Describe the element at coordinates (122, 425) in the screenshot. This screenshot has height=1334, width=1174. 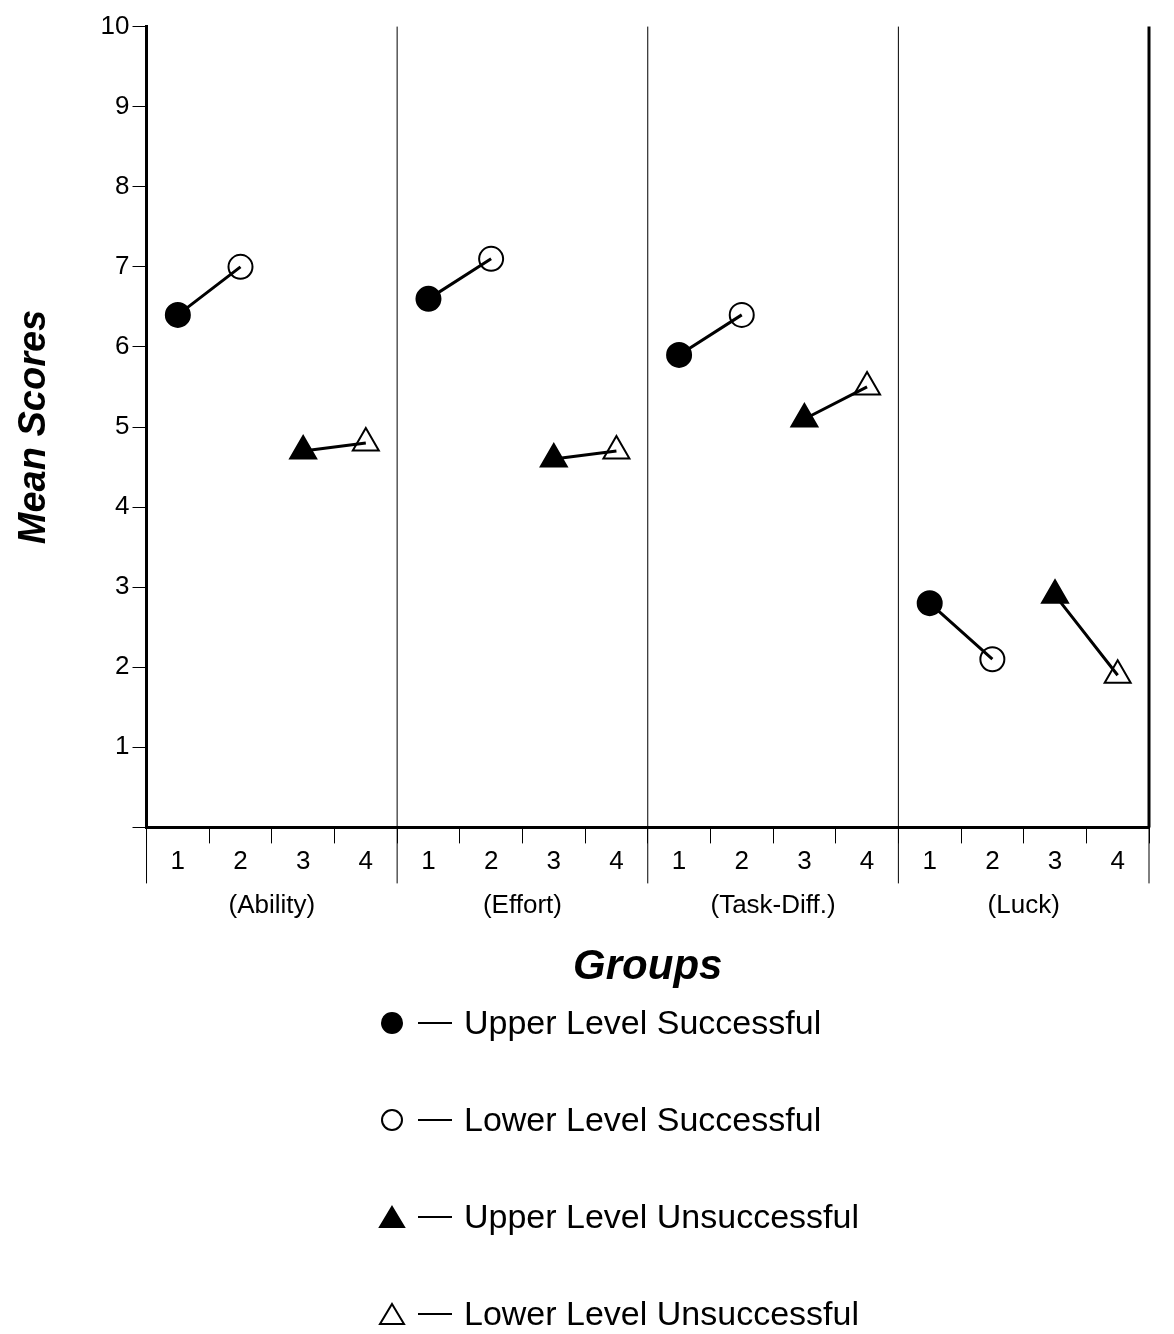
I see `y-tick-label: 5` at that location.